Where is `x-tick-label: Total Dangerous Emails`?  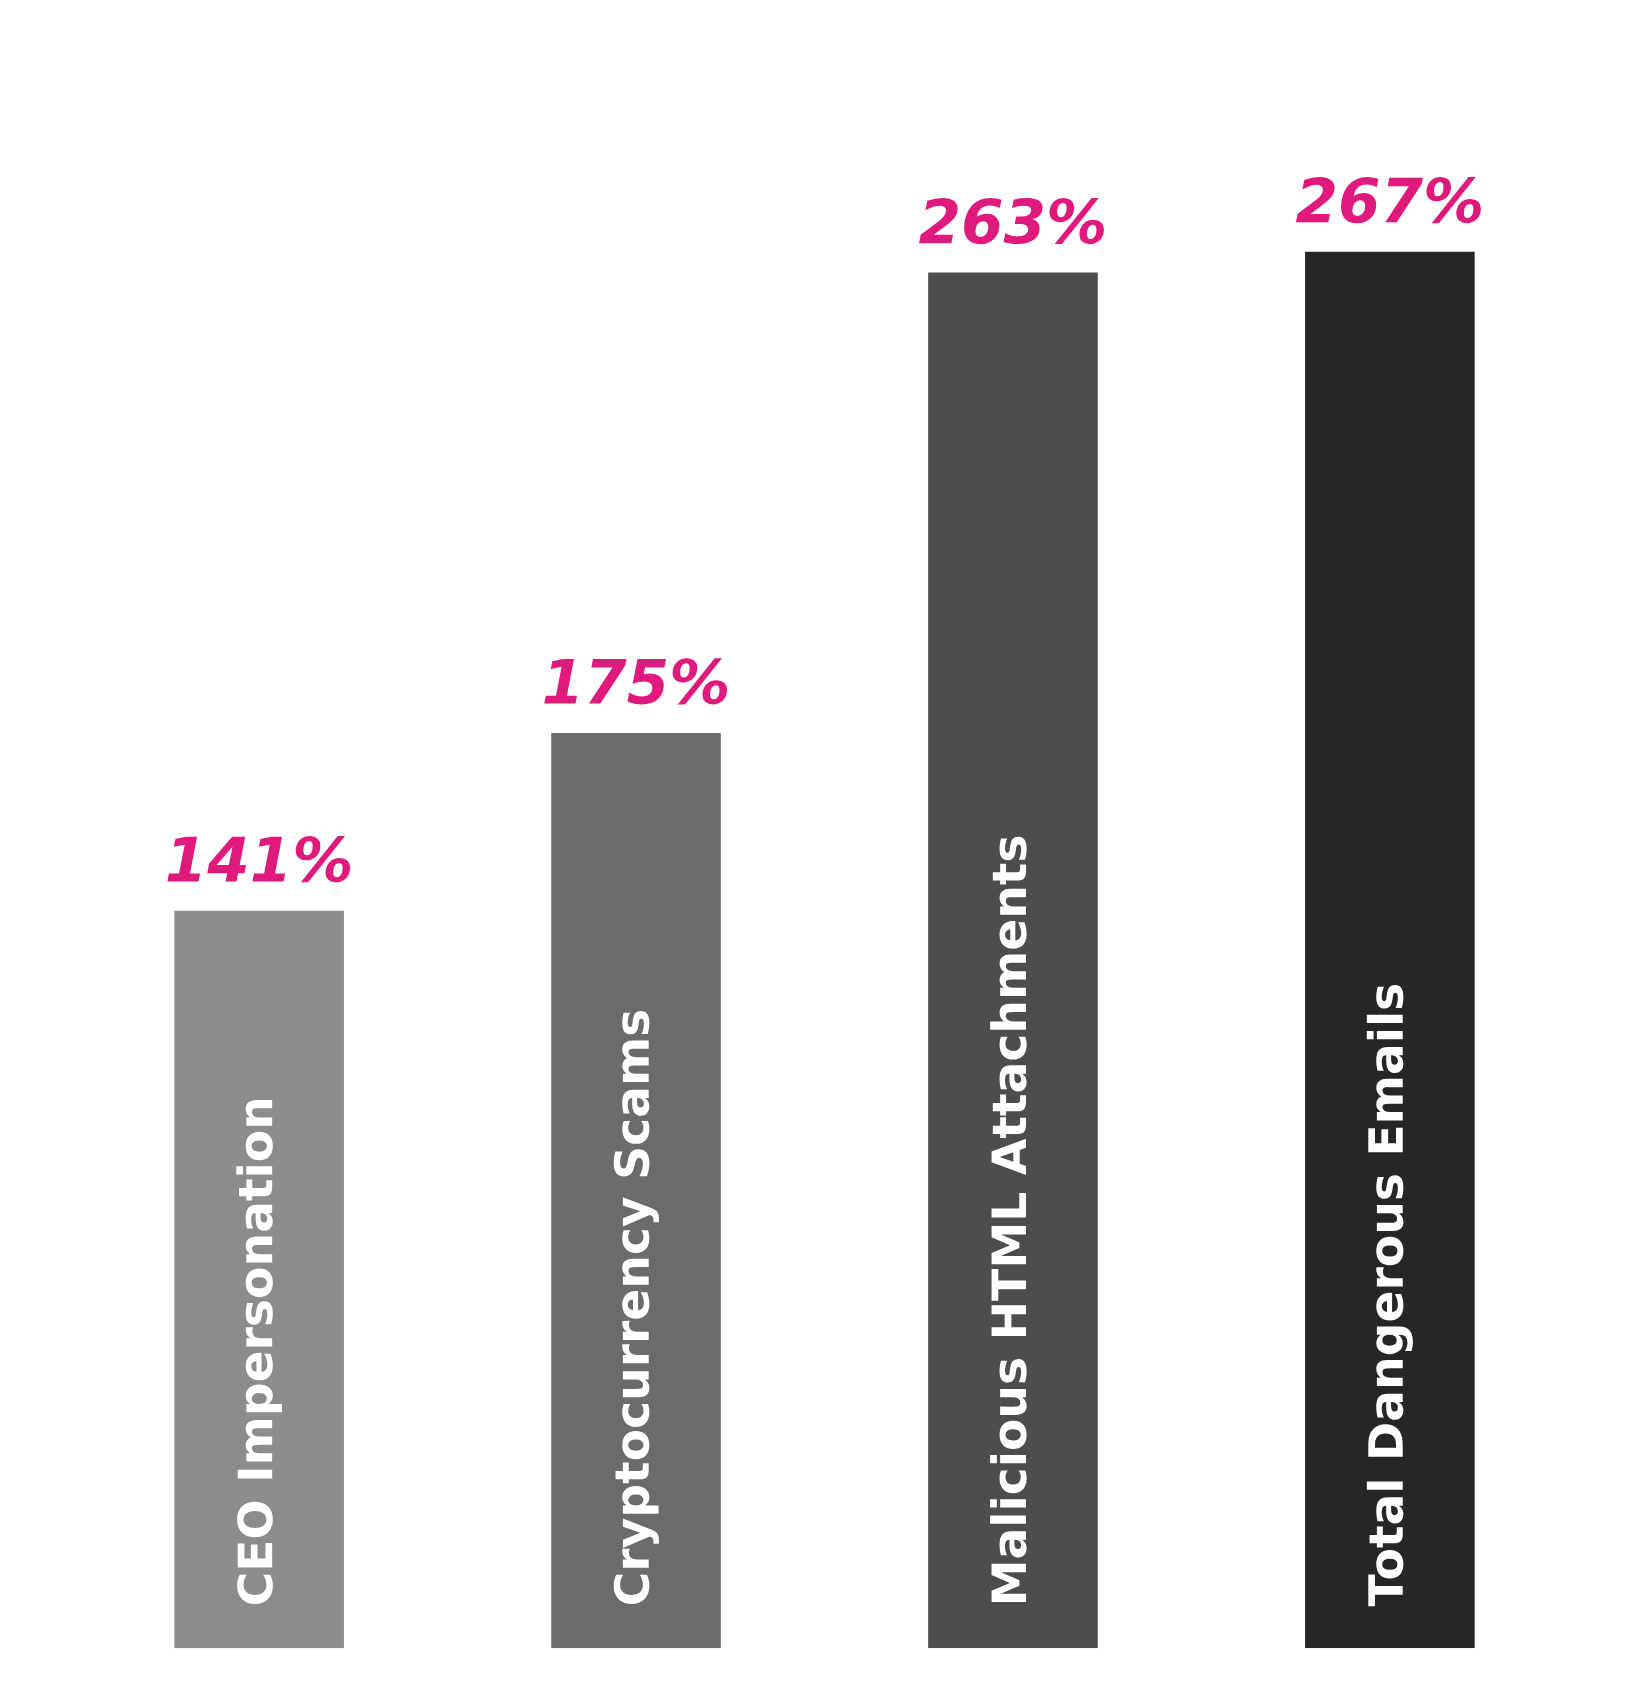 x-tick-label: Total Dangerous Emails is located at coordinates (1389, 1296).